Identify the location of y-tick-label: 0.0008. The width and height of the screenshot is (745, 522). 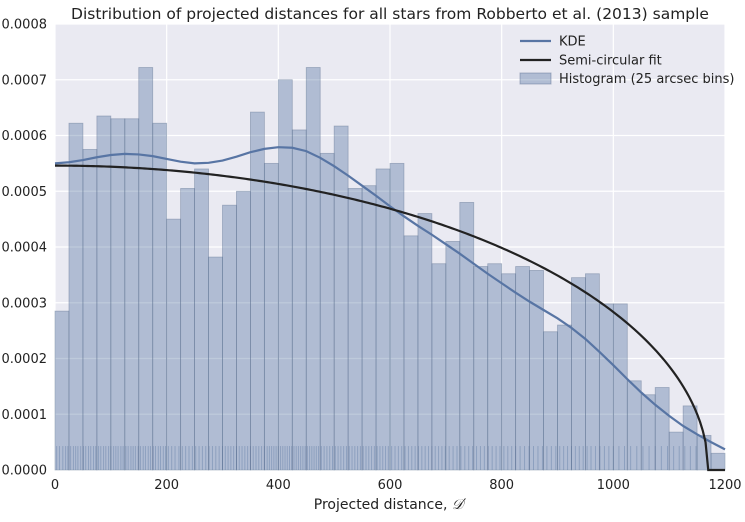
(25, 25).